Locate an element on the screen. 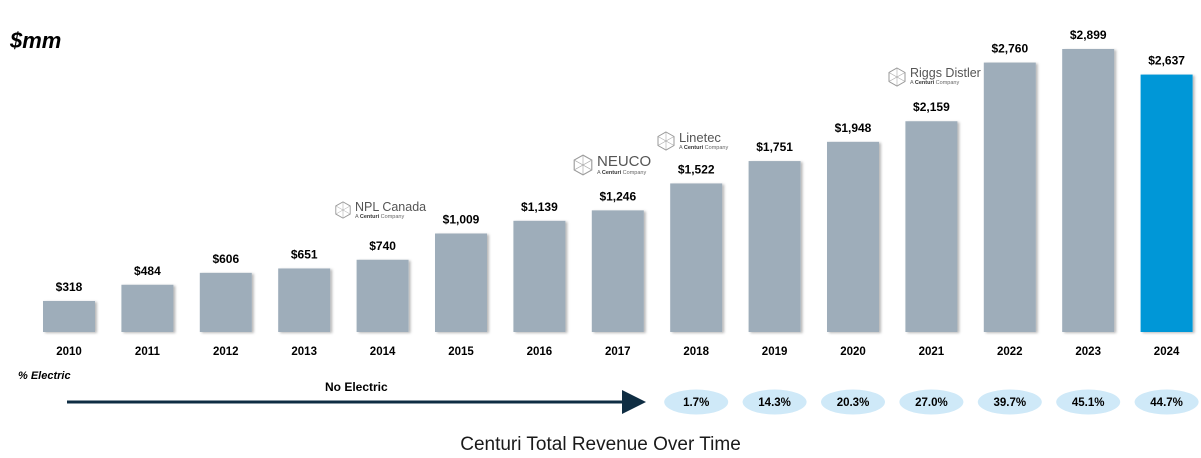 This screenshot has height=458, width=1201. acquisition-logo-riggs-distler: Riggs Distler A Centuri Company is located at coordinates (934, 77).